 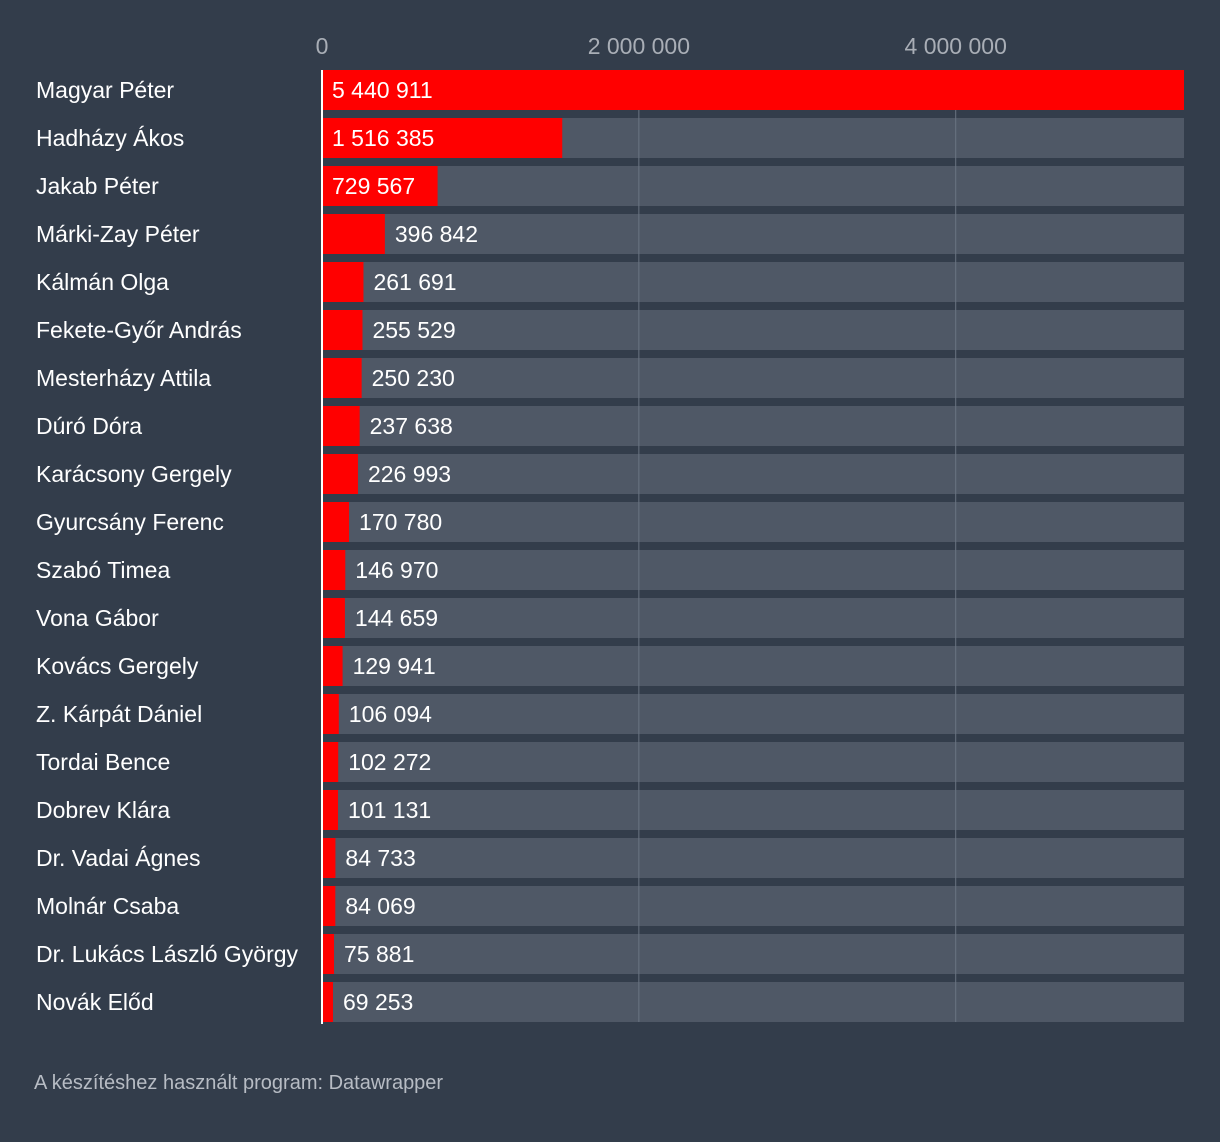 I want to click on value-label: 146 970, so click(x=396, y=570).